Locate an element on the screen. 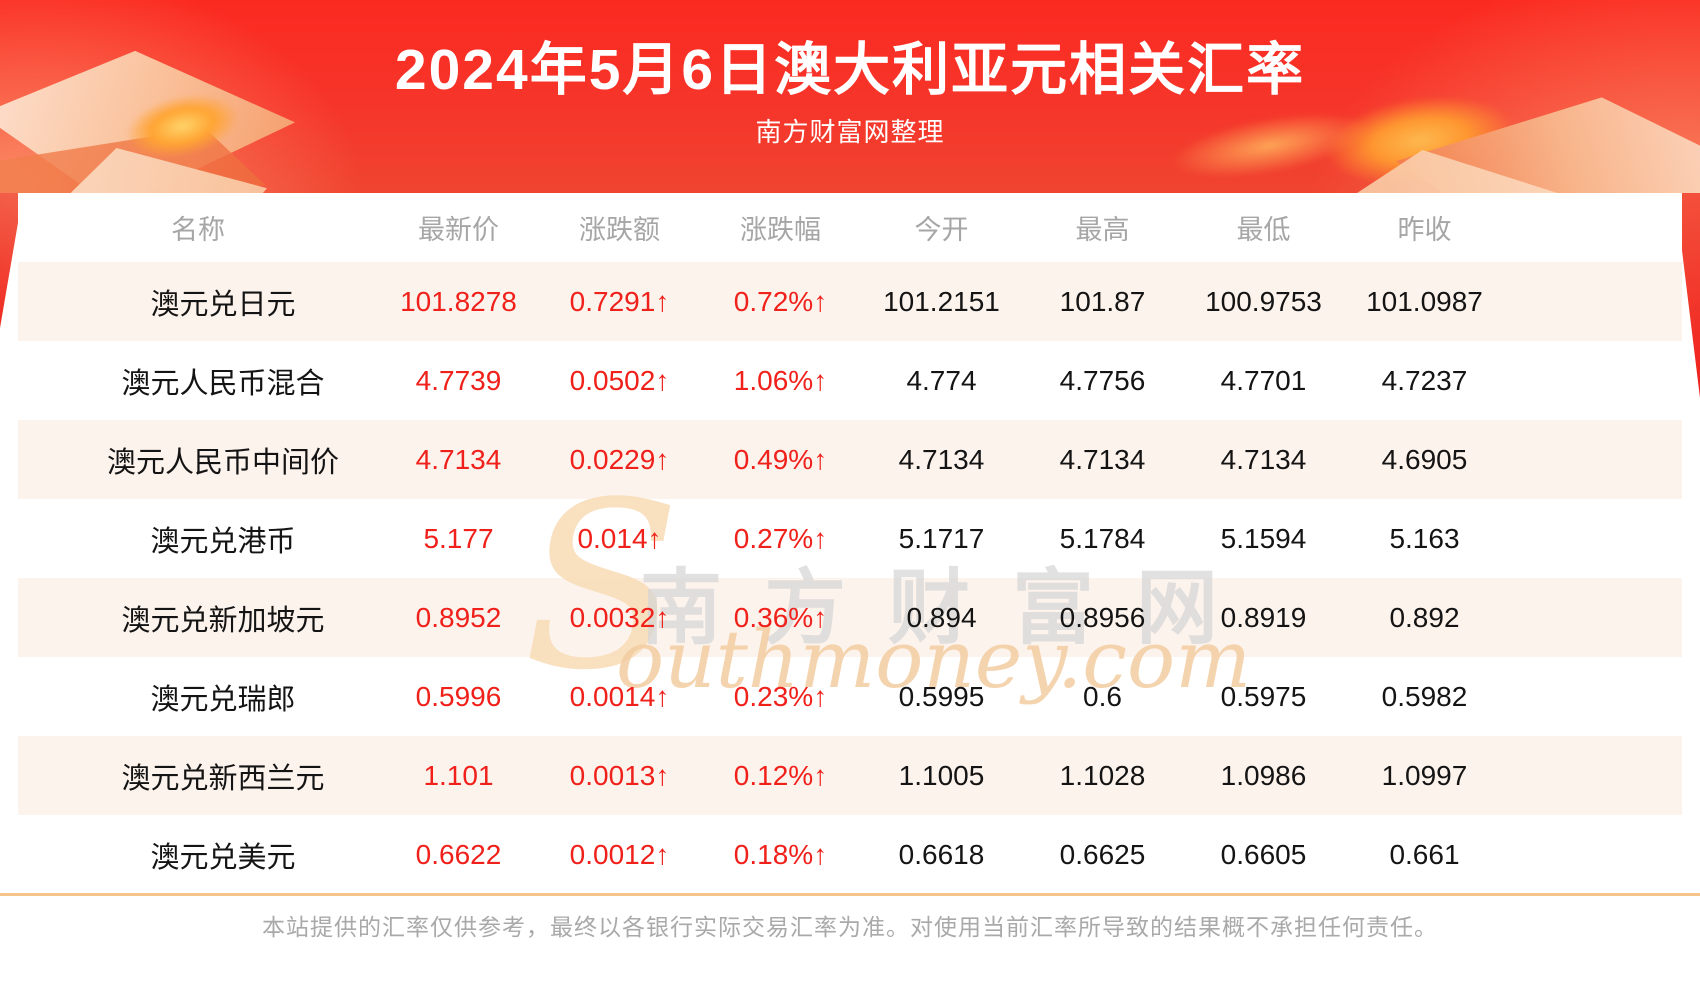 The image size is (1700, 1000). latest-price: 5.177 is located at coordinates (458, 538).